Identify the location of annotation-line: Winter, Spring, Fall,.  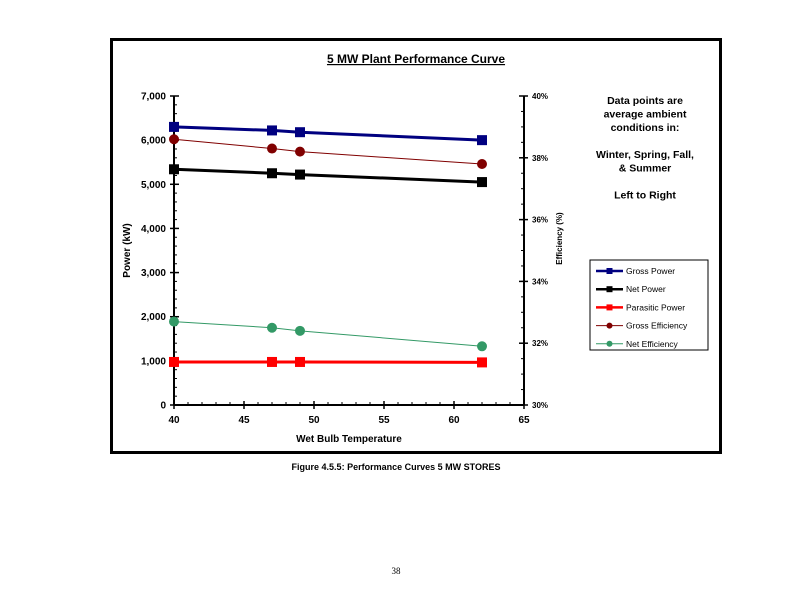
(645, 155).